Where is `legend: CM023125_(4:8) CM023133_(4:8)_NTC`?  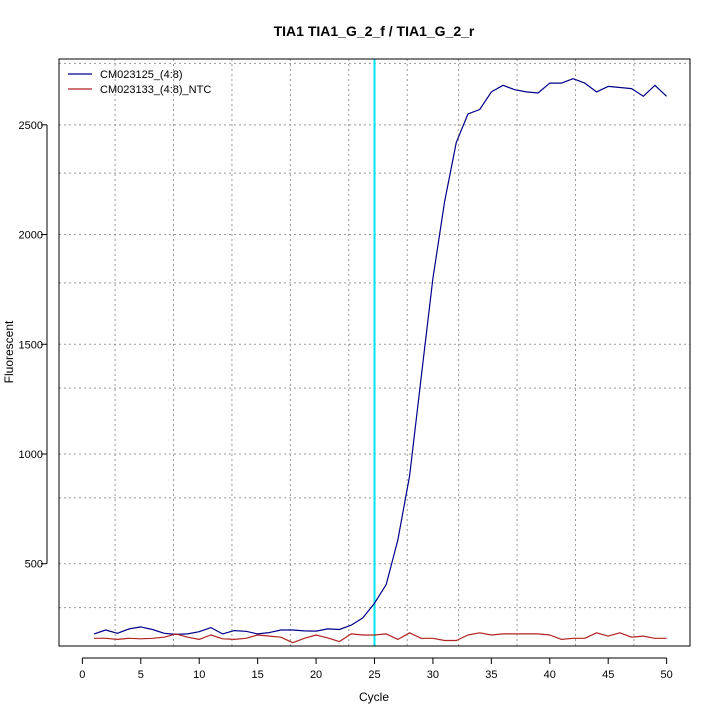 legend: CM023125_(4:8) CM023133_(4:8)_NTC is located at coordinates (139, 82).